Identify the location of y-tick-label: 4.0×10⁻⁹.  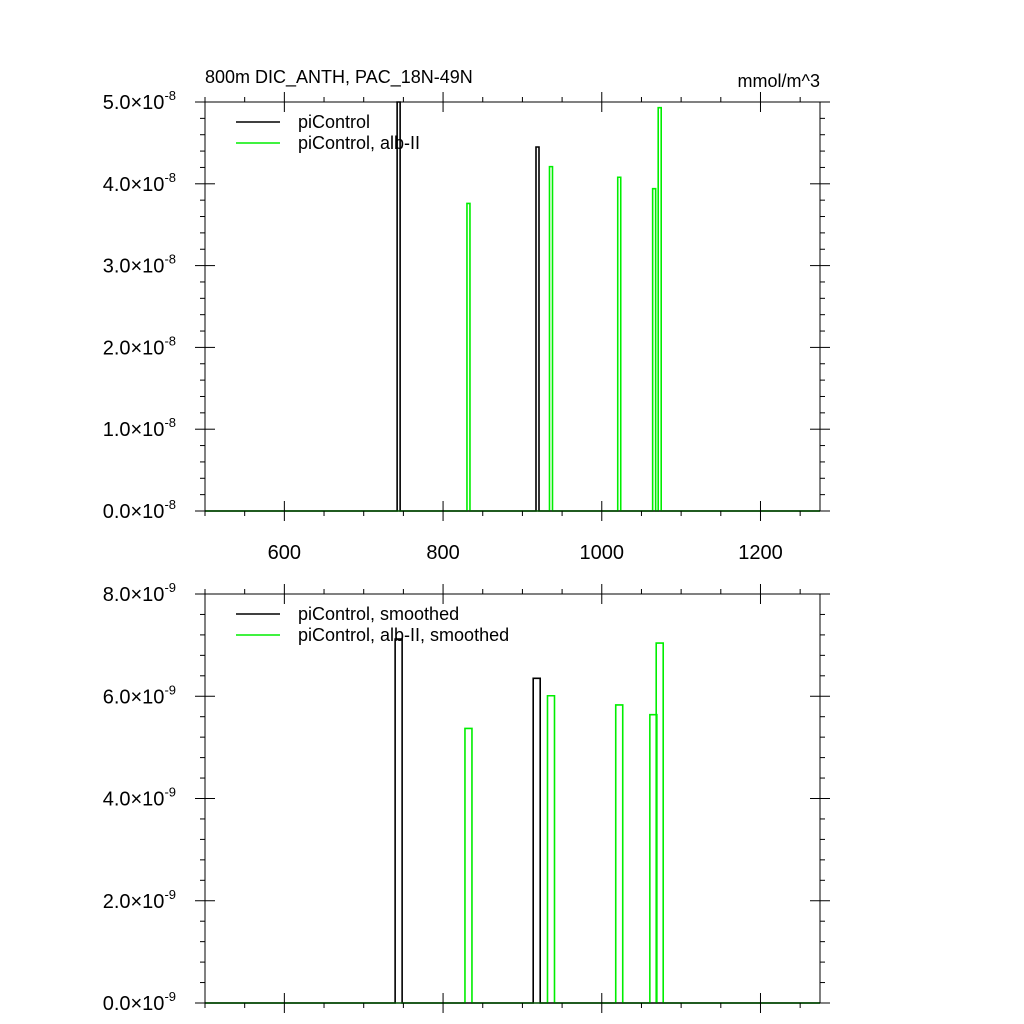
(139, 798).